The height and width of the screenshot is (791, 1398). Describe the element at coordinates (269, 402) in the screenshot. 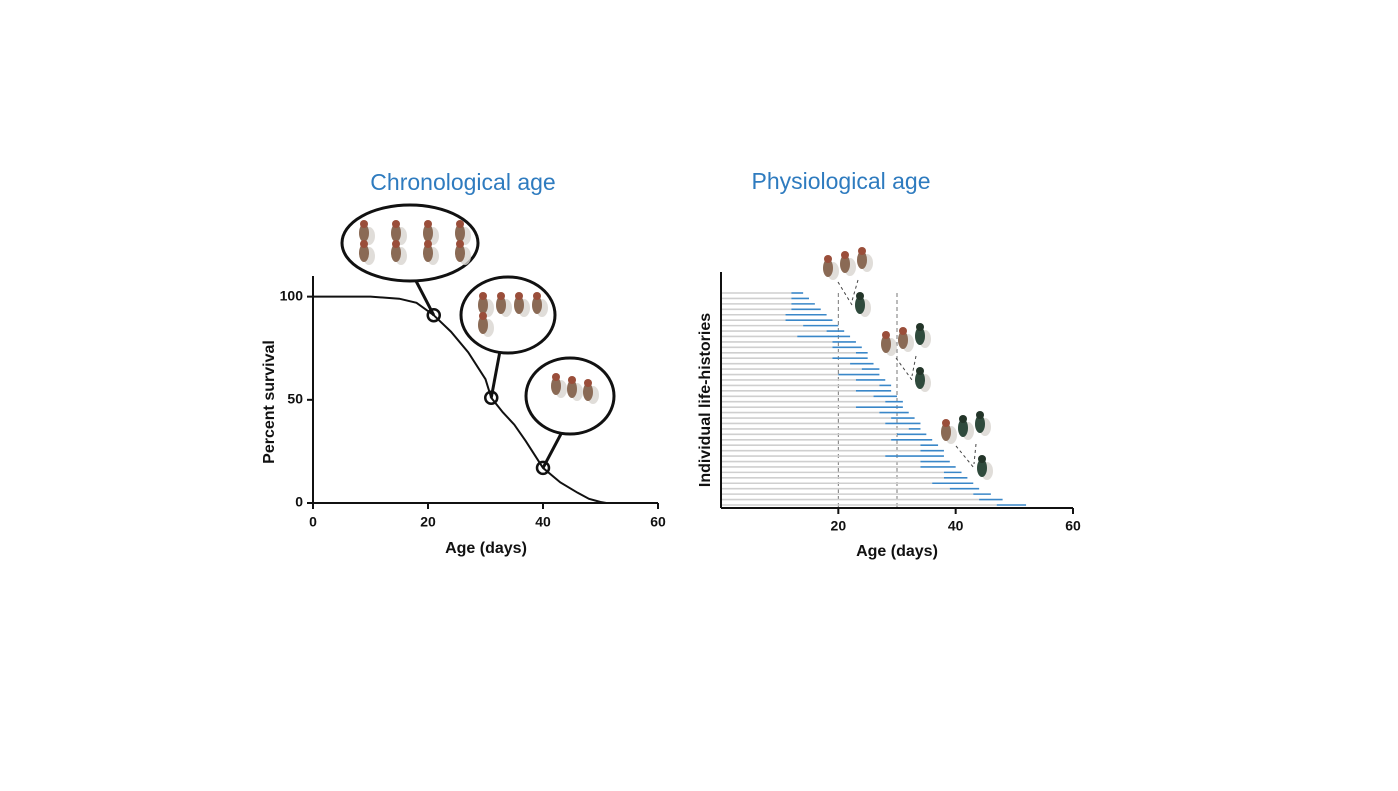

I see `y-axis-label: Percent survival` at that location.